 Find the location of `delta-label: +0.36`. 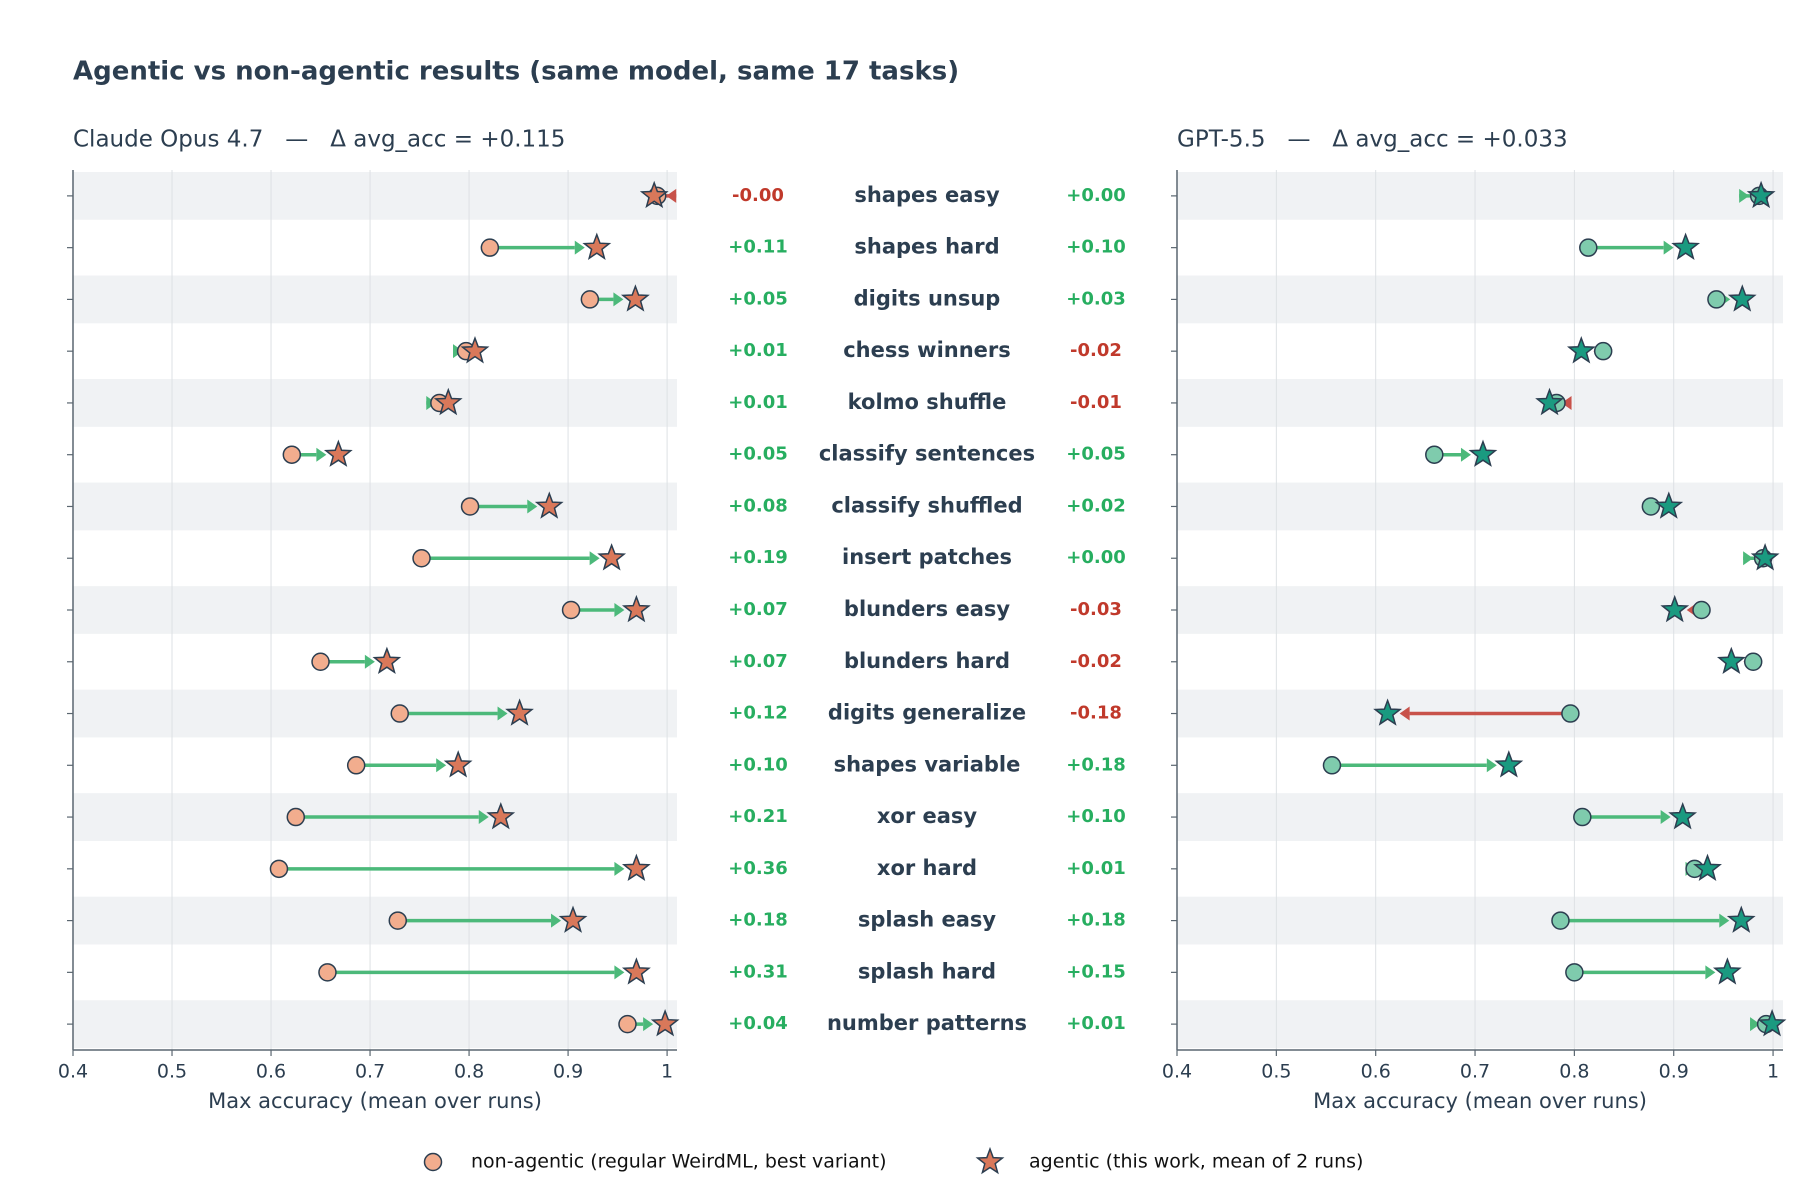

delta-label: +0.36 is located at coordinates (758, 868).